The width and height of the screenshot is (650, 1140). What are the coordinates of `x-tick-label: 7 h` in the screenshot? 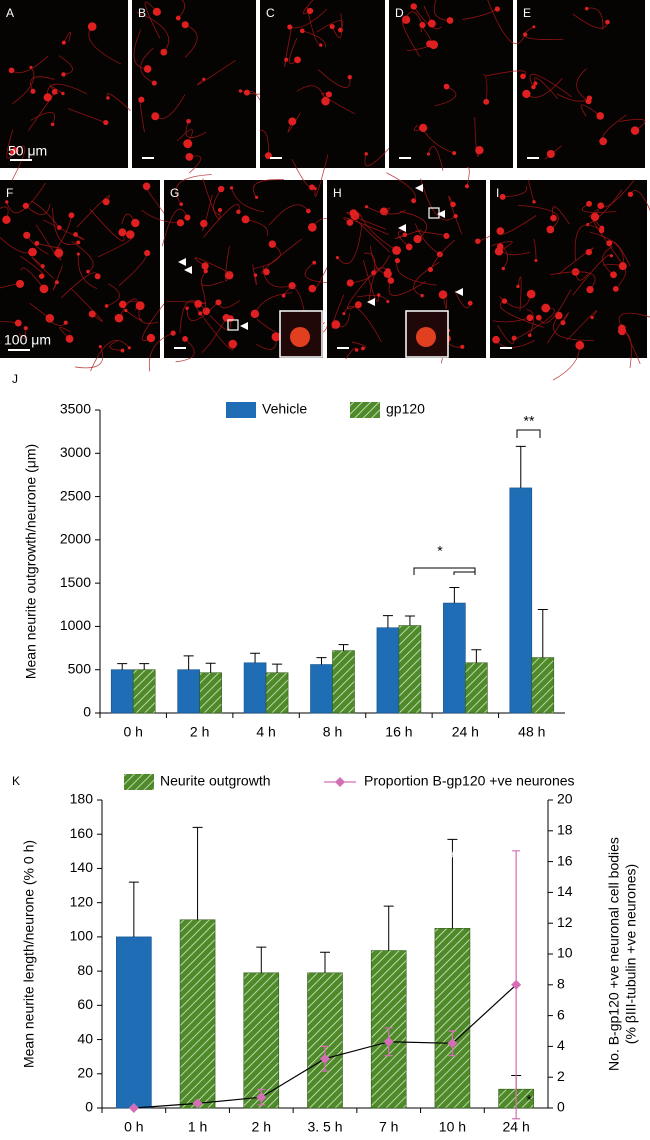 It's located at (388, 1127).